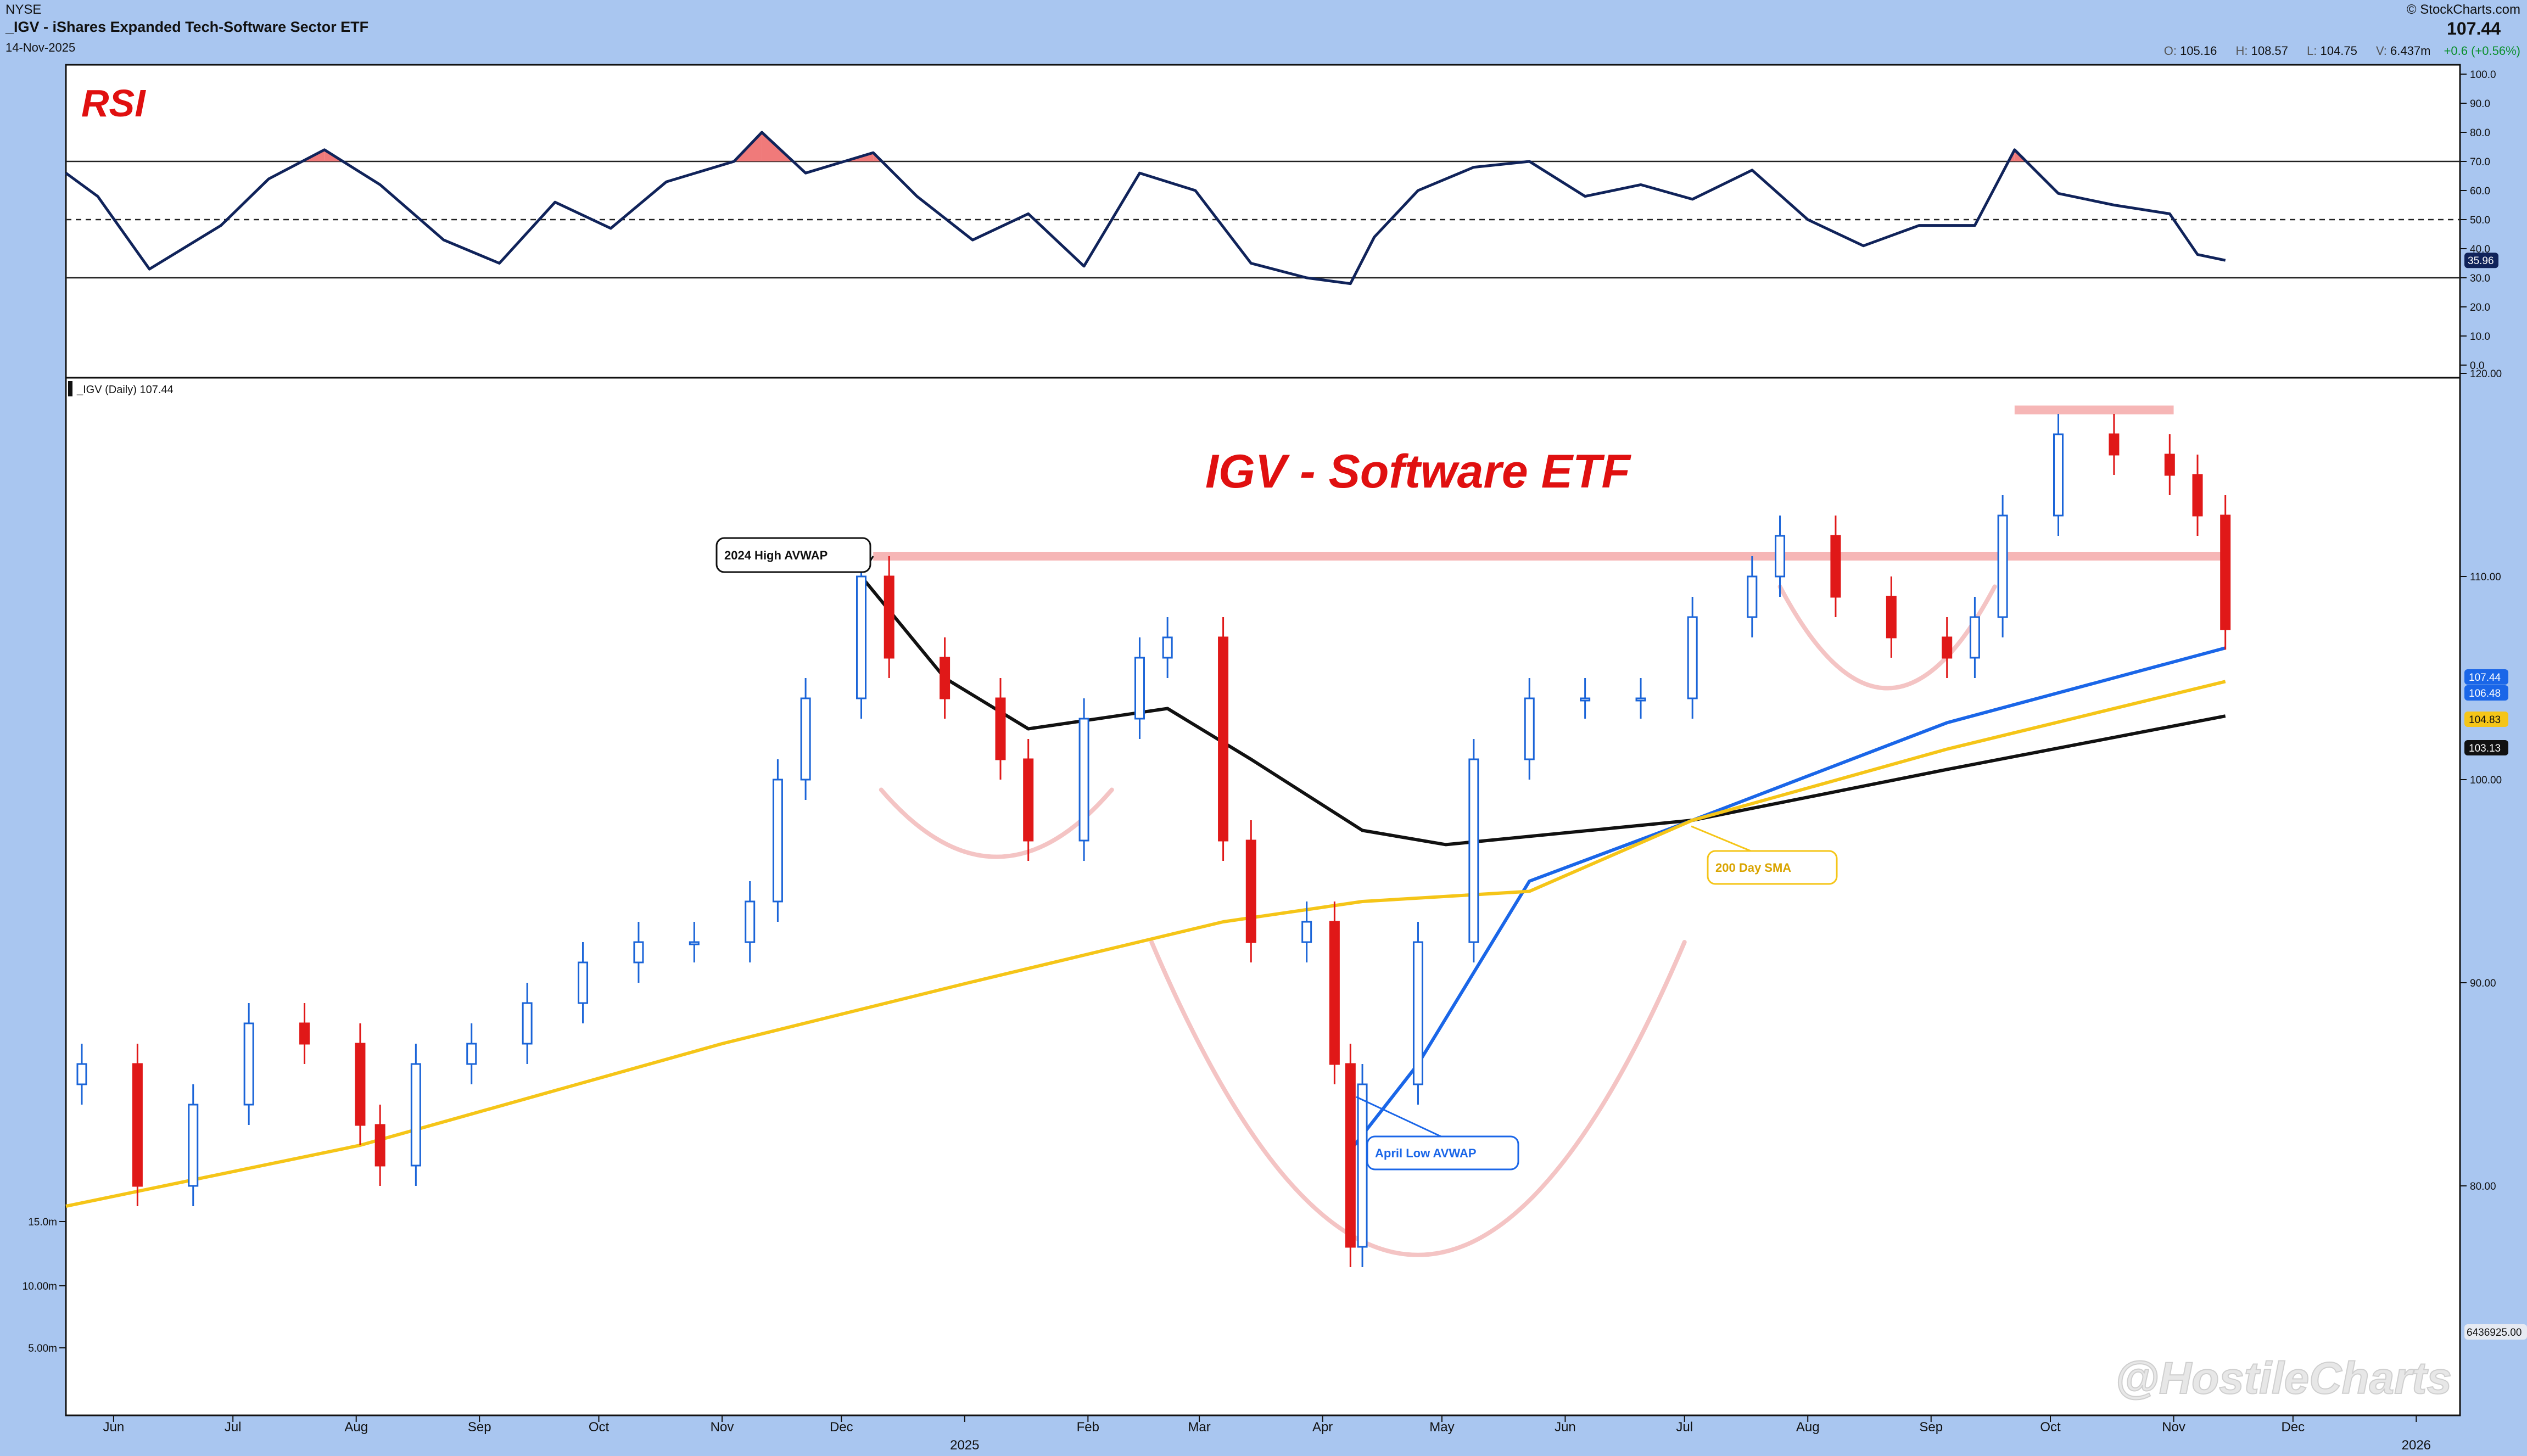  What do you see at coordinates (40, 1286) in the screenshot?
I see `volume-tick-label: 10.00m` at bounding box center [40, 1286].